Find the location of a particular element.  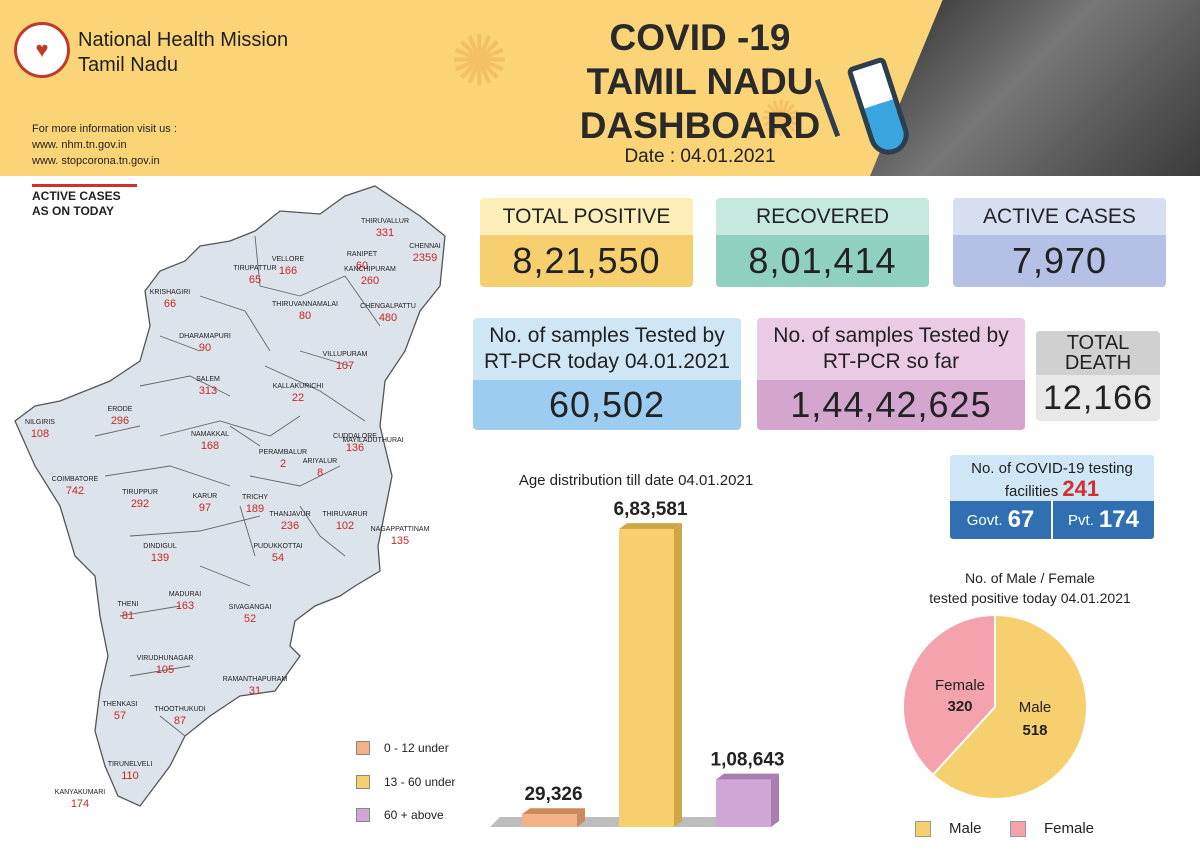

gender-title-line2: tested positive today 04.01.2021 is located at coordinates (1030, 598).